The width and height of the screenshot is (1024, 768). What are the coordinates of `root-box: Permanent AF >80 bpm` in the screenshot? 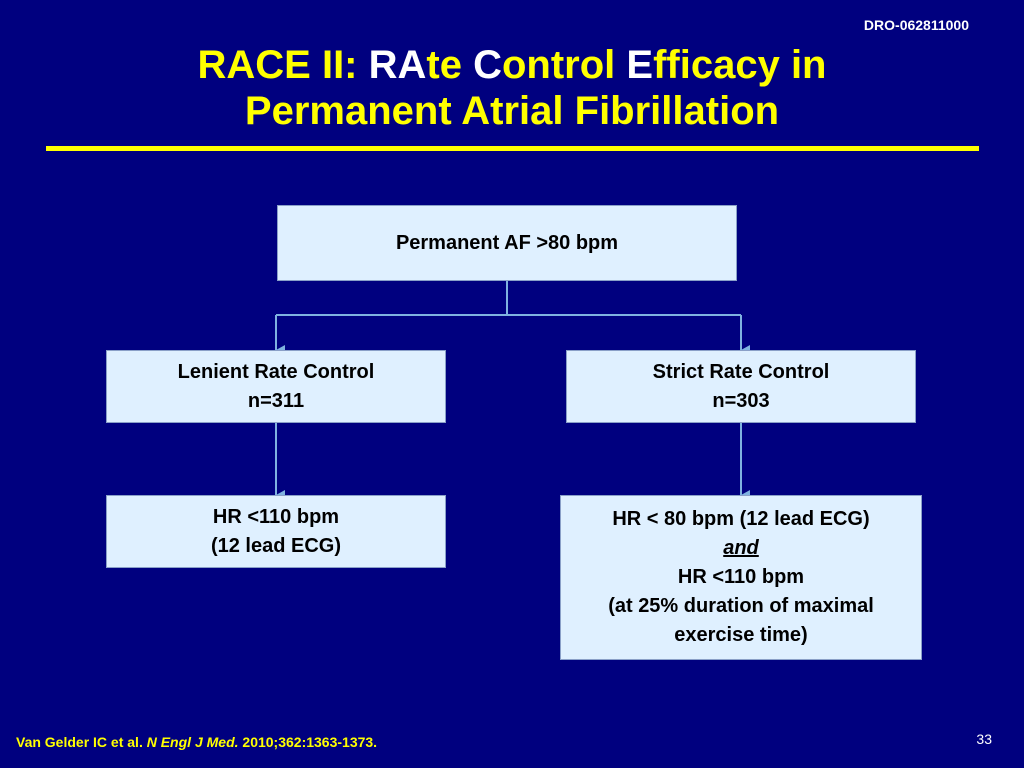 It's located at (507, 243).